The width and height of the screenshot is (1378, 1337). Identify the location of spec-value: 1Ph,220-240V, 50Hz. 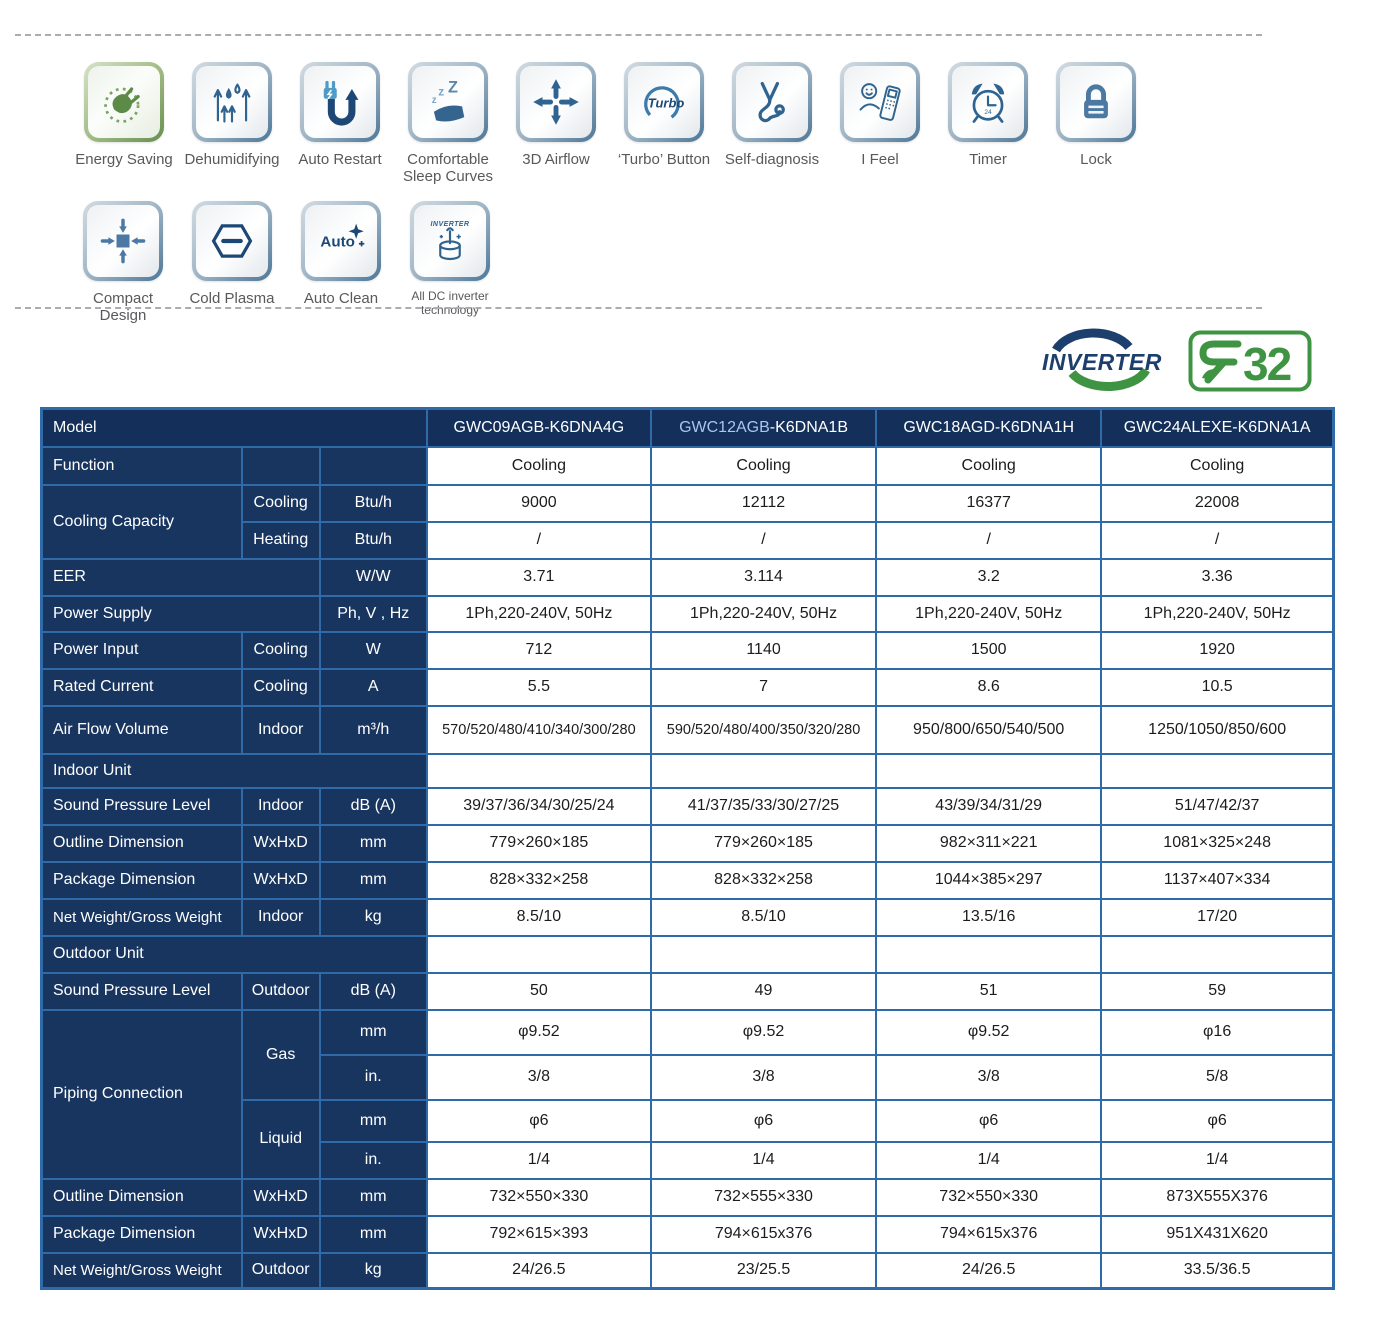
(763, 613).